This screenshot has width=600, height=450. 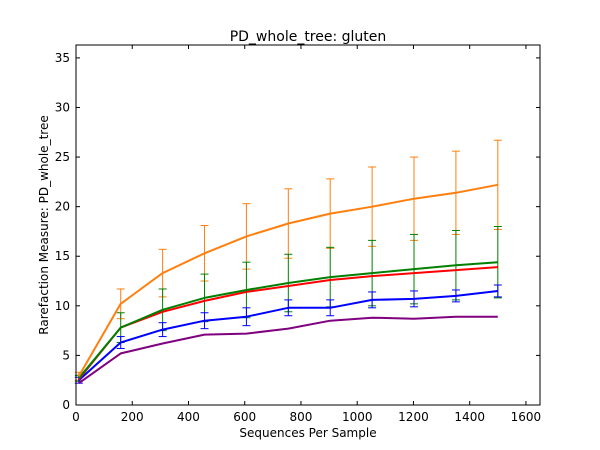 I want to click on x-tick-label: 0, so click(x=76, y=417).